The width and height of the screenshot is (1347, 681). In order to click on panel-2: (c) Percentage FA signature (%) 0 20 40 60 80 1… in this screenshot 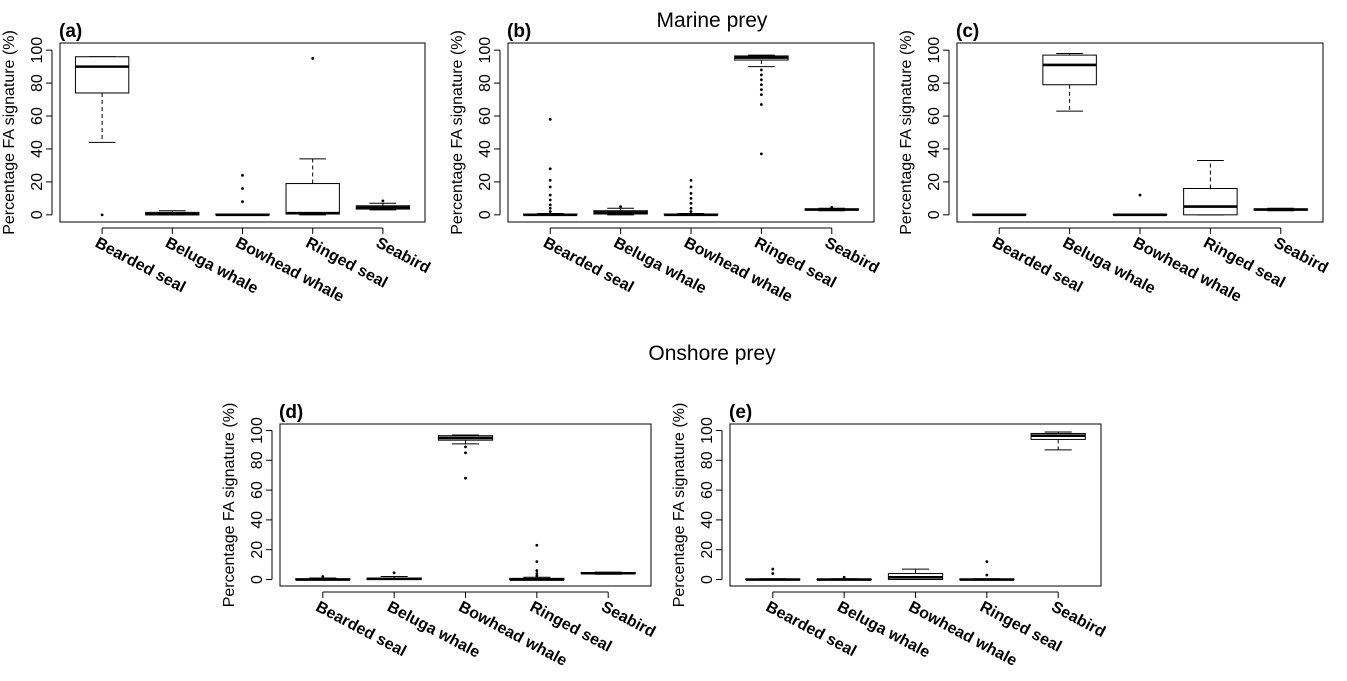, I will do `click(1114, 163)`.